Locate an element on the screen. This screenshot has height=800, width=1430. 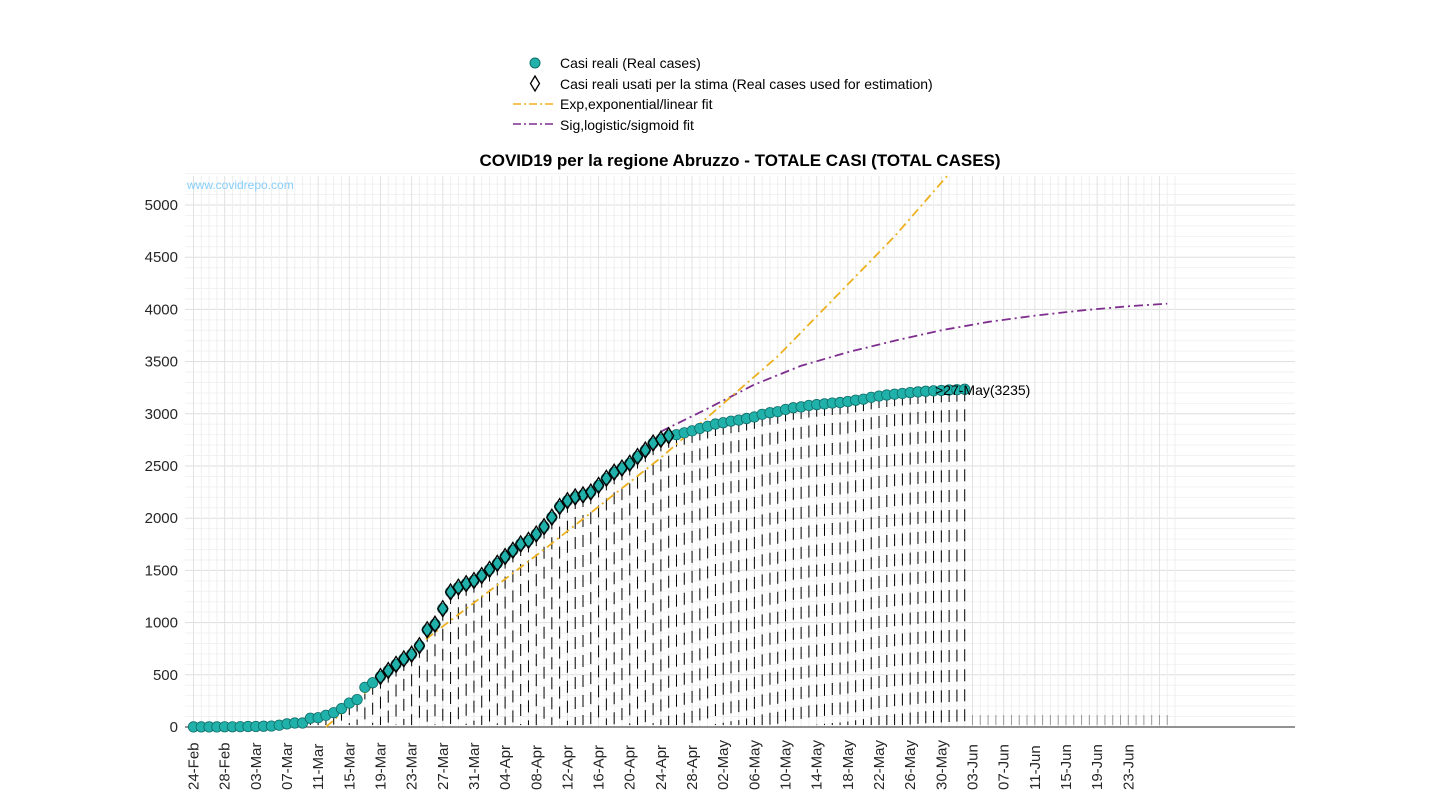
y-tick-label: 4000 is located at coordinates (161, 309).